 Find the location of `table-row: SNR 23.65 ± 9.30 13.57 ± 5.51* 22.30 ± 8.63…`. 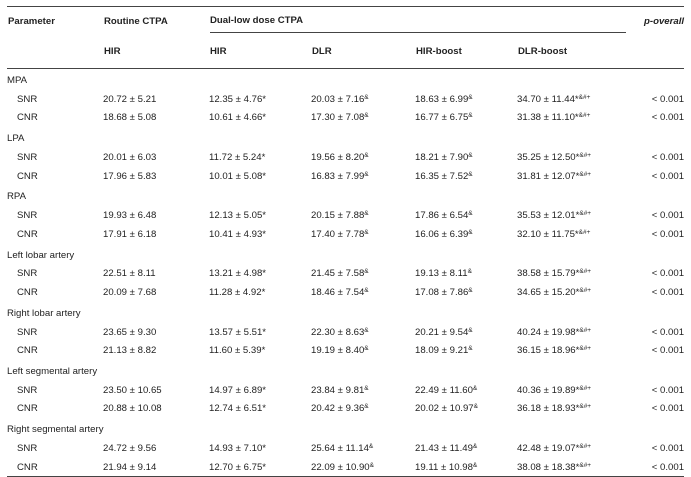

table-row: SNR 23.65 ± 9.30 13.57 ± 5.51* 22.30 ± 8.63… is located at coordinates (345, 332).